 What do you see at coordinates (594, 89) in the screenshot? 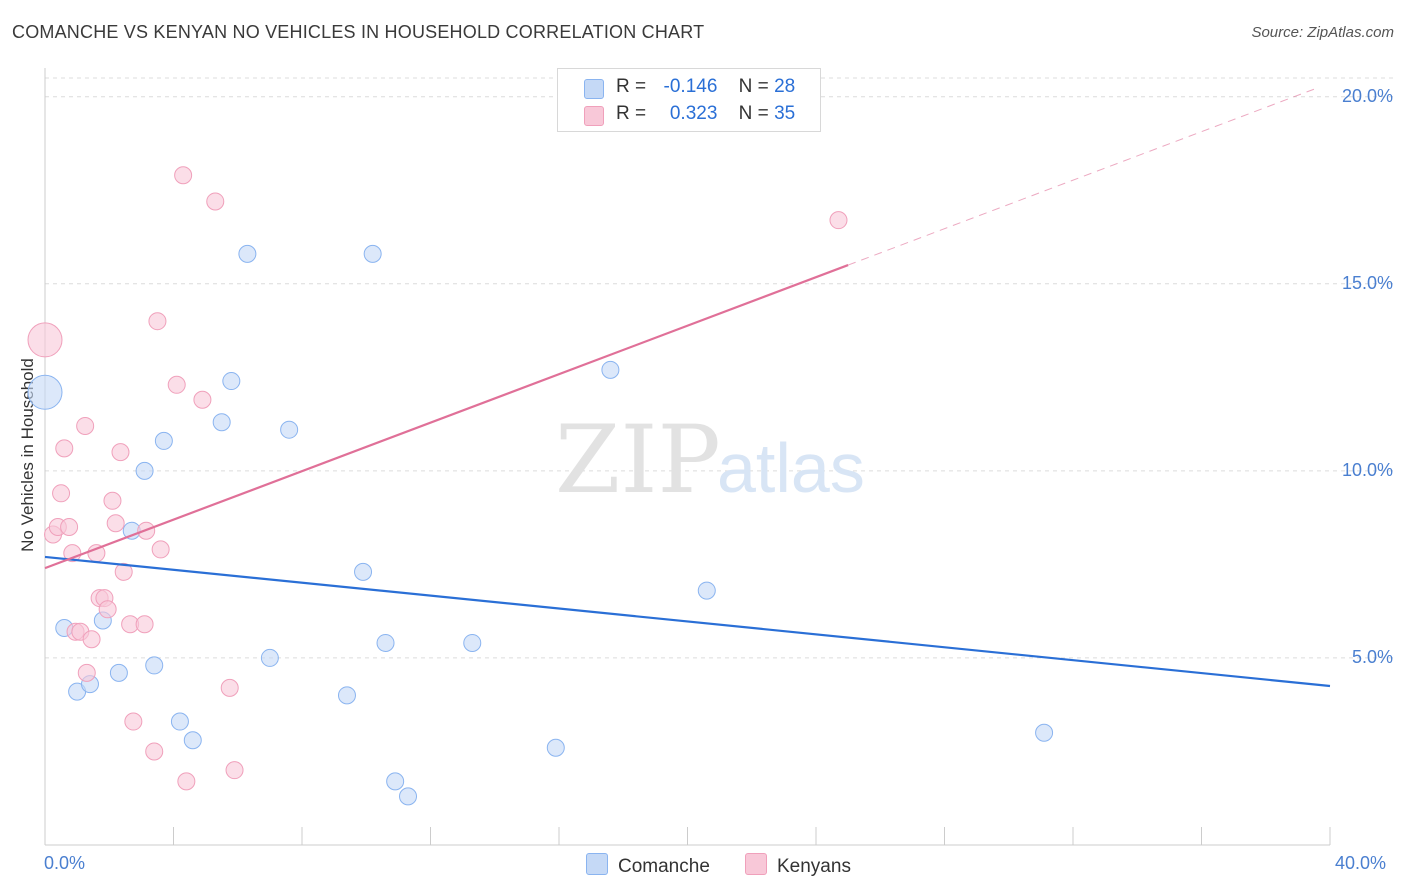
I see `legend-swatch-comanche` at bounding box center [594, 89].